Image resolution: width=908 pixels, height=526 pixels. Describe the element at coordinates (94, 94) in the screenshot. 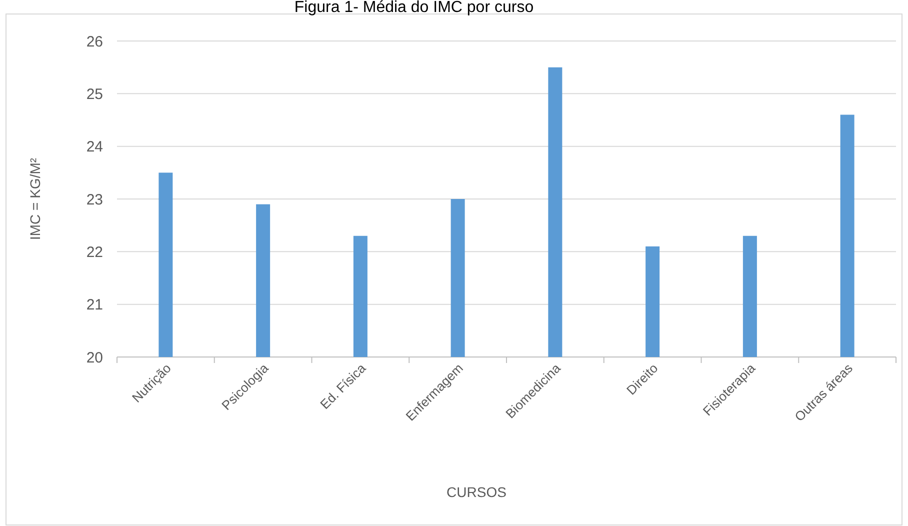

I see `y-tick-label: 25` at that location.